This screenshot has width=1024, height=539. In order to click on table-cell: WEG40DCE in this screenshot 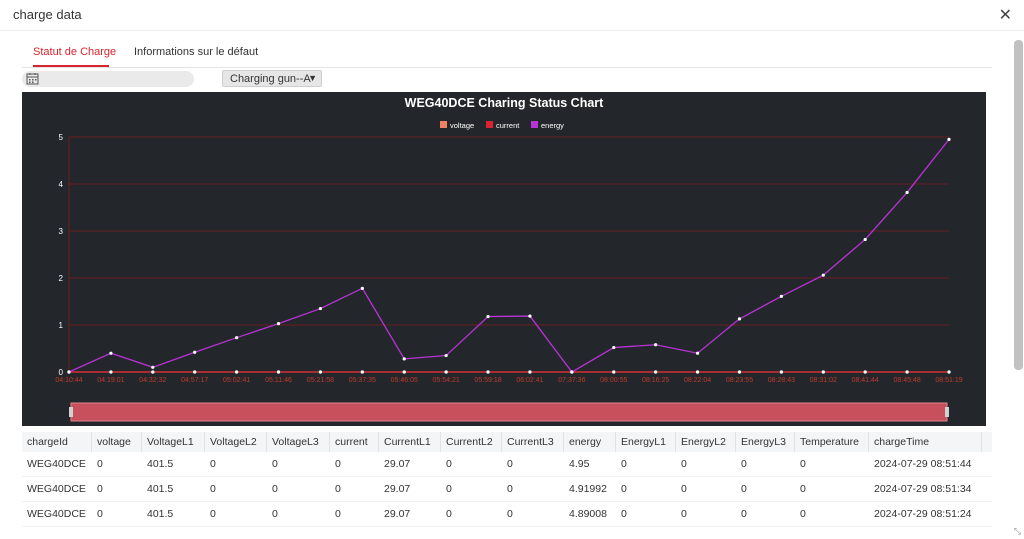, I will do `click(56, 514)`.